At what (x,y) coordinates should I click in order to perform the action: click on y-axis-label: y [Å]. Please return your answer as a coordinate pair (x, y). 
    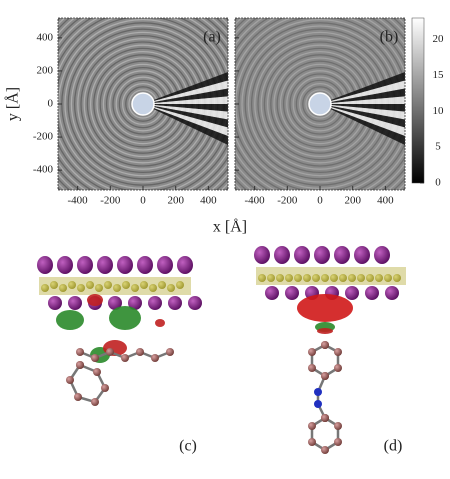
    Looking at the image, I should click on (13, 104).